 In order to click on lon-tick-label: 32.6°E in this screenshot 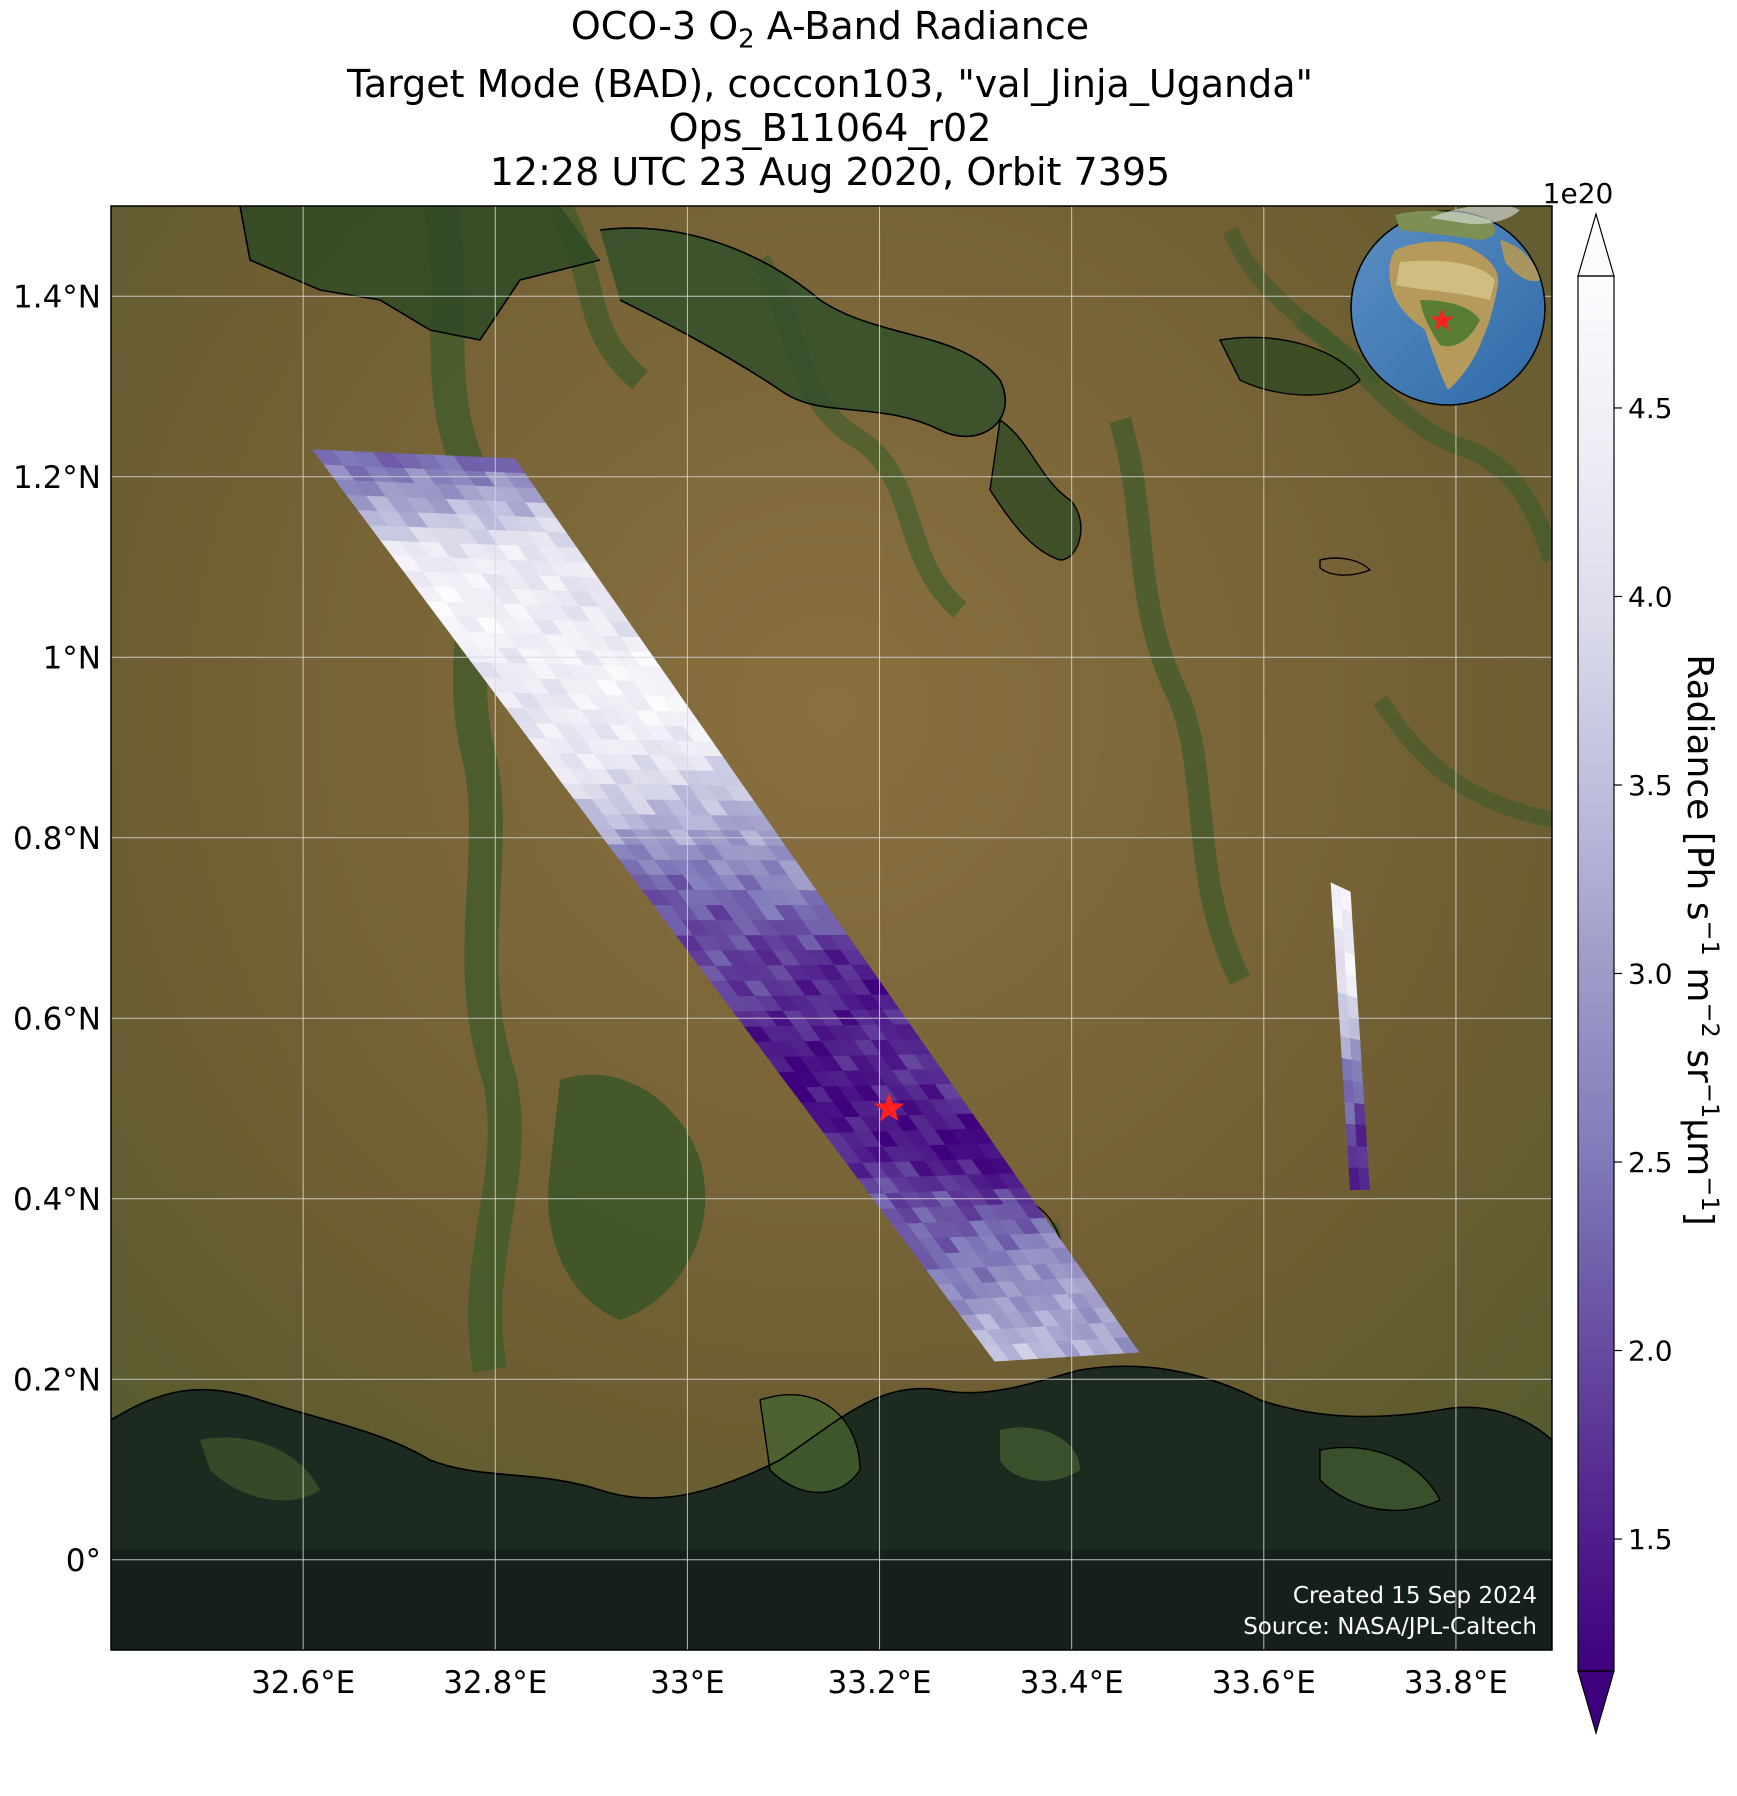, I will do `click(303, 1683)`.